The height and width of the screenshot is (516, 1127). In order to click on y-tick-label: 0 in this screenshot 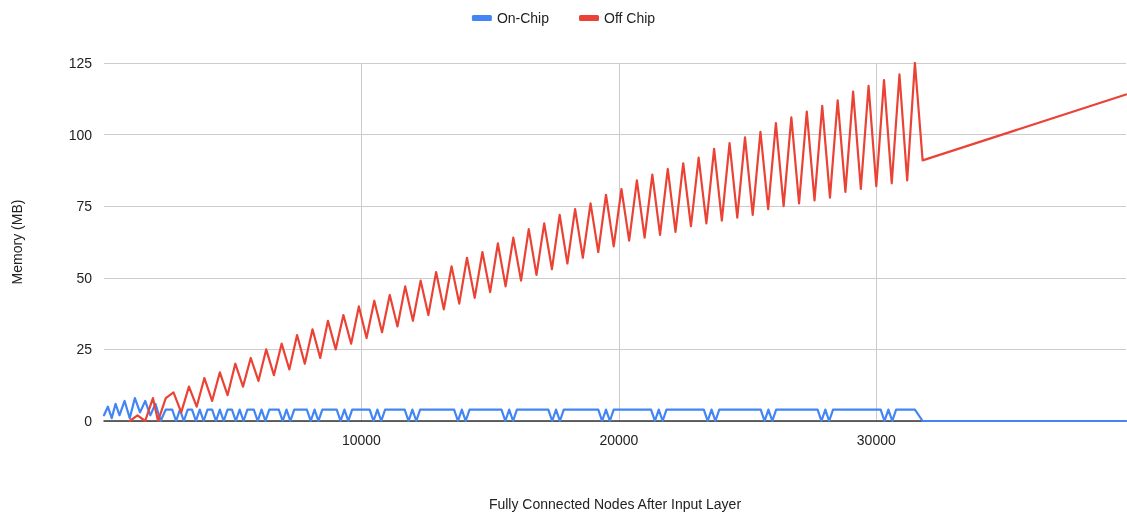, I will do `click(88, 421)`.